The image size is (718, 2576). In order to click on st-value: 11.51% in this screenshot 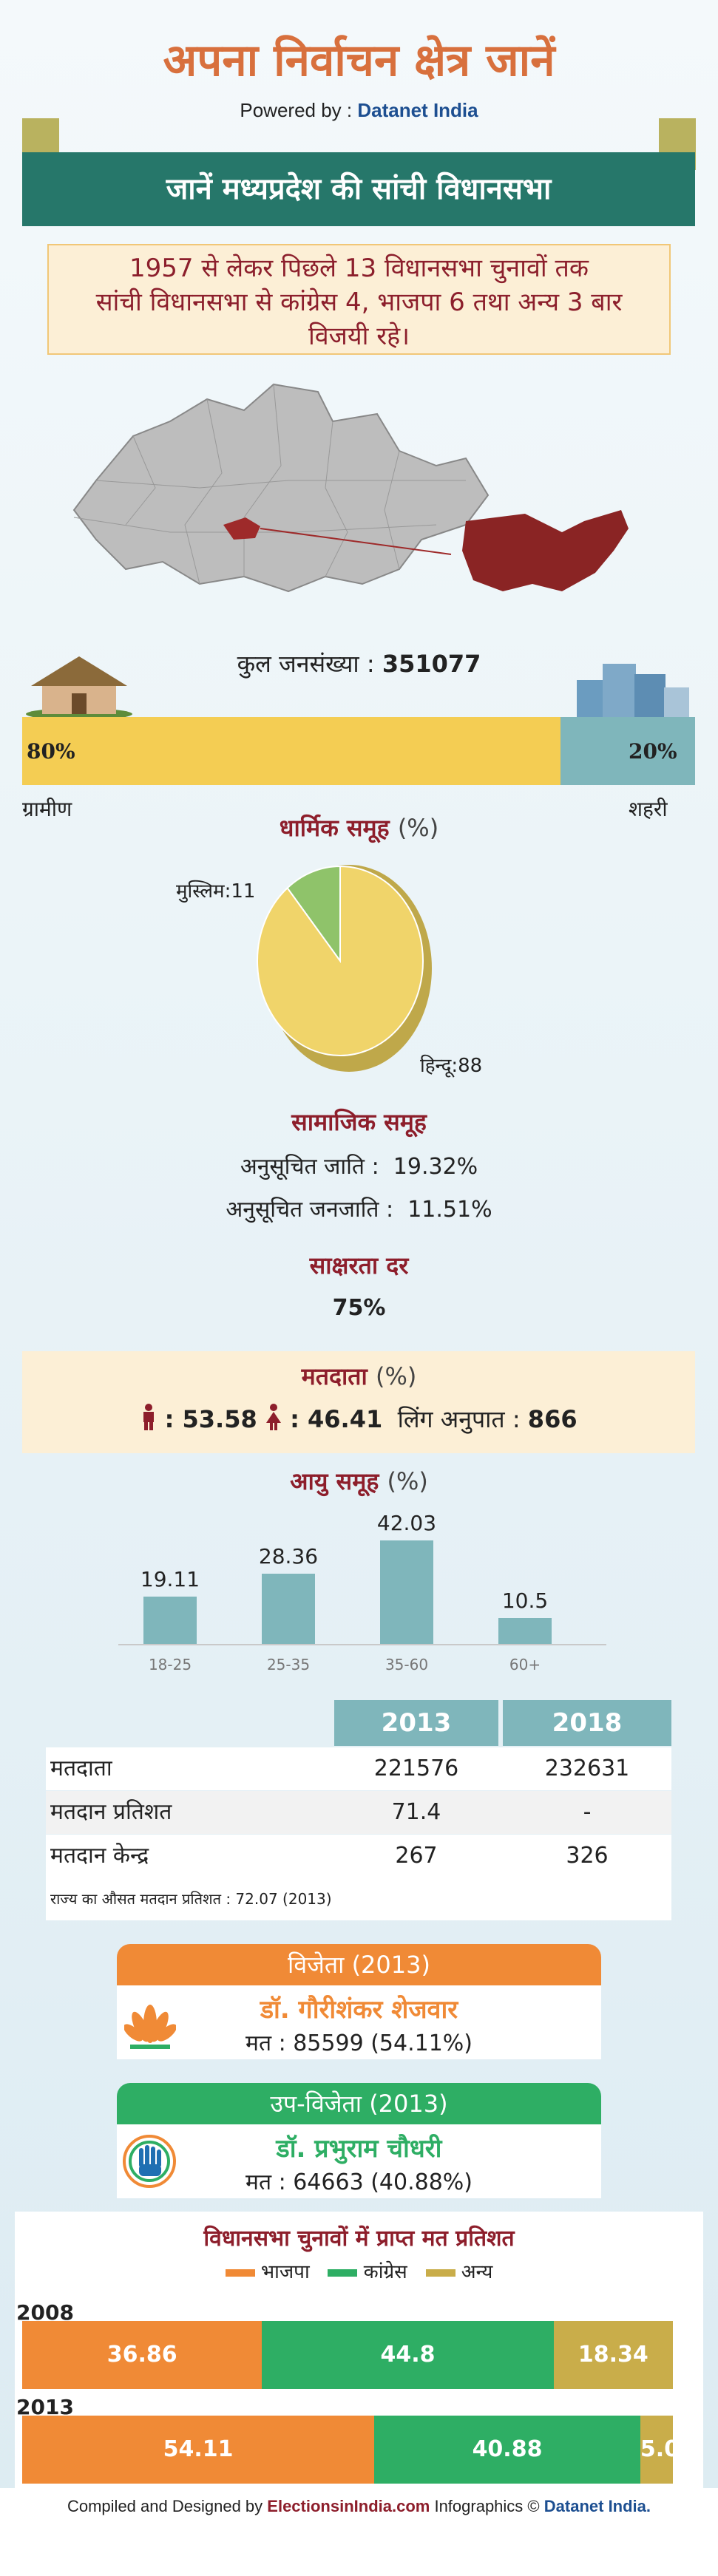, I will do `click(449, 1210)`.